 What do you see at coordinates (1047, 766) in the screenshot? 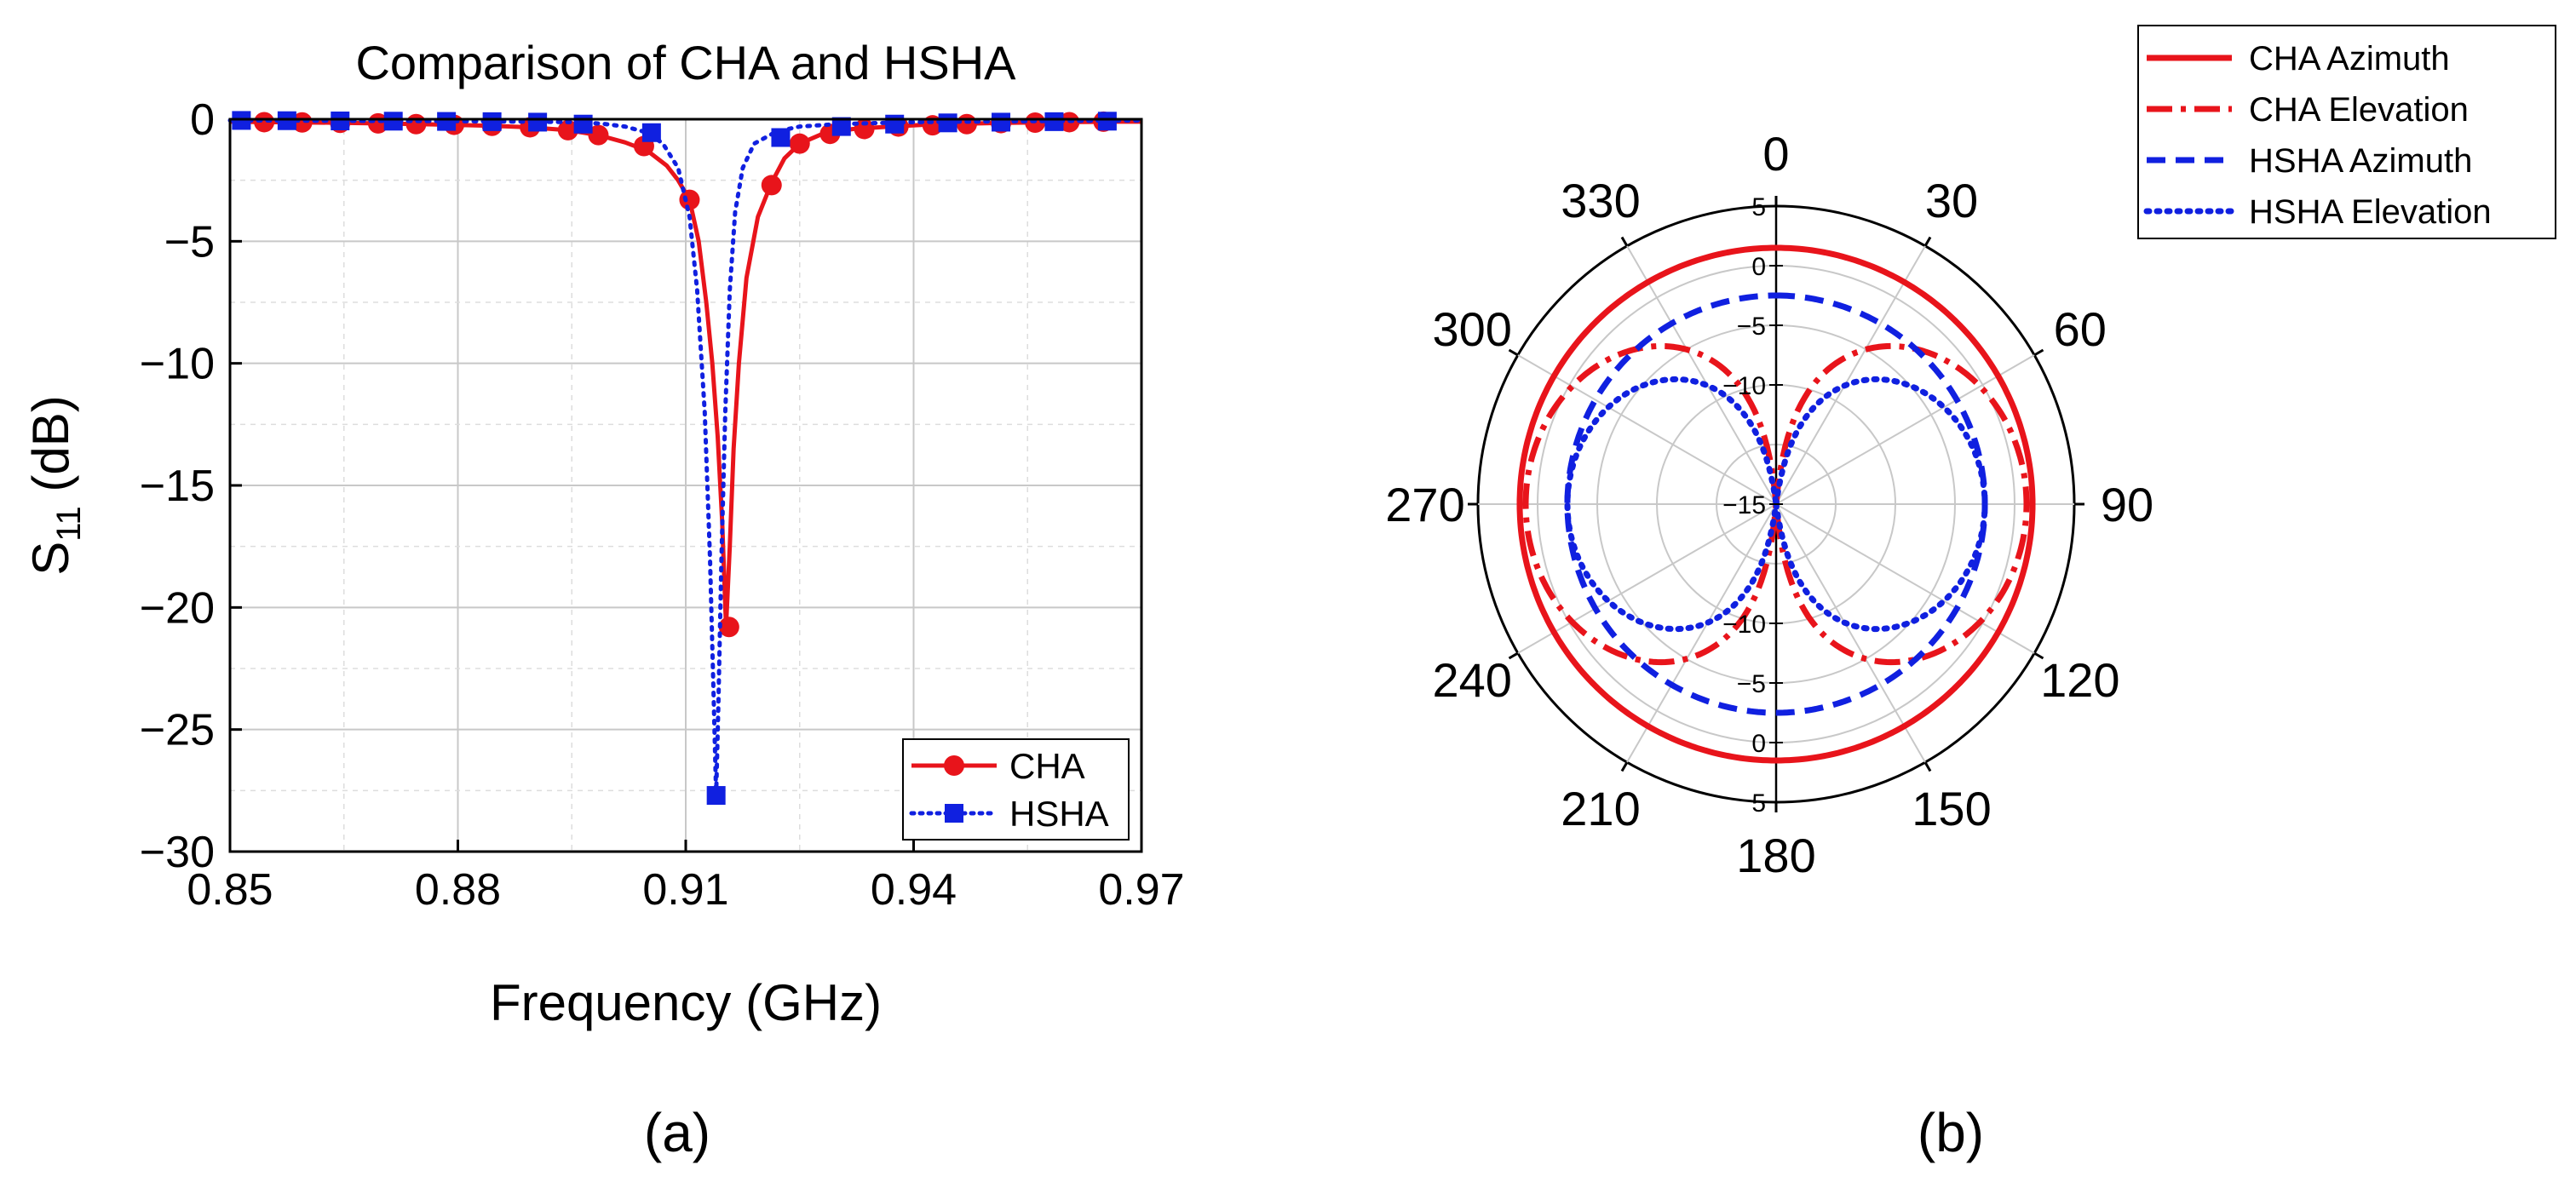
I see `legend-a-cha-label: CHA` at bounding box center [1047, 766].